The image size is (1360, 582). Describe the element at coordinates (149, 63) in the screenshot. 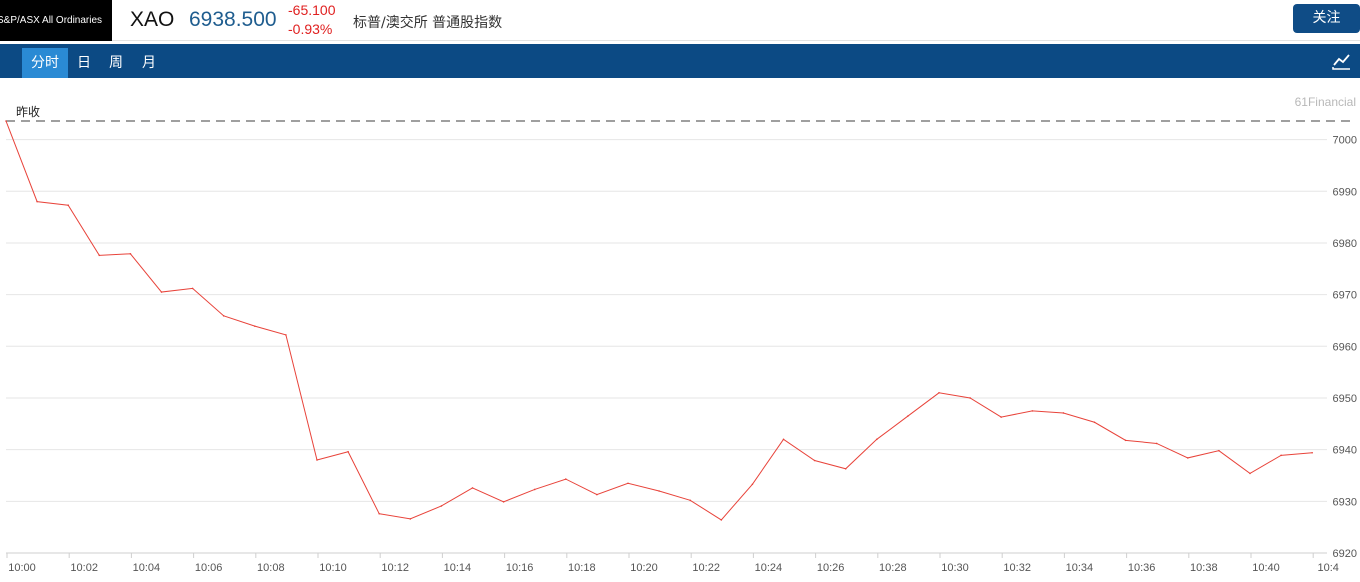

I see `tab-monthly: 月` at that location.